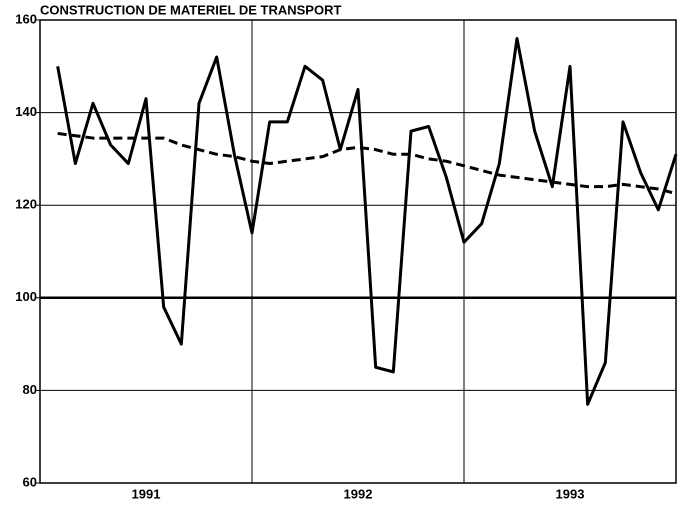  Describe the element at coordinates (570, 493) in the screenshot. I see `x-tick-label: 1993` at that location.